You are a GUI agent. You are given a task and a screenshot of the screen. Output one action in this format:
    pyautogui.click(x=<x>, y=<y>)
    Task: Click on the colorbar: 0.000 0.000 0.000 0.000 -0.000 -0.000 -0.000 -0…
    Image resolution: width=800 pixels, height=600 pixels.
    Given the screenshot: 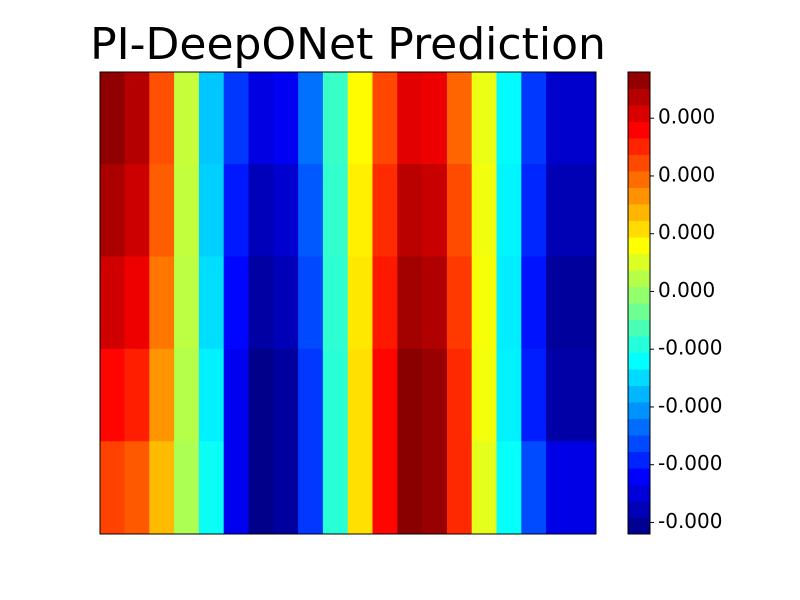 What is the action you would take?
    pyautogui.click(x=674, y=303)
    